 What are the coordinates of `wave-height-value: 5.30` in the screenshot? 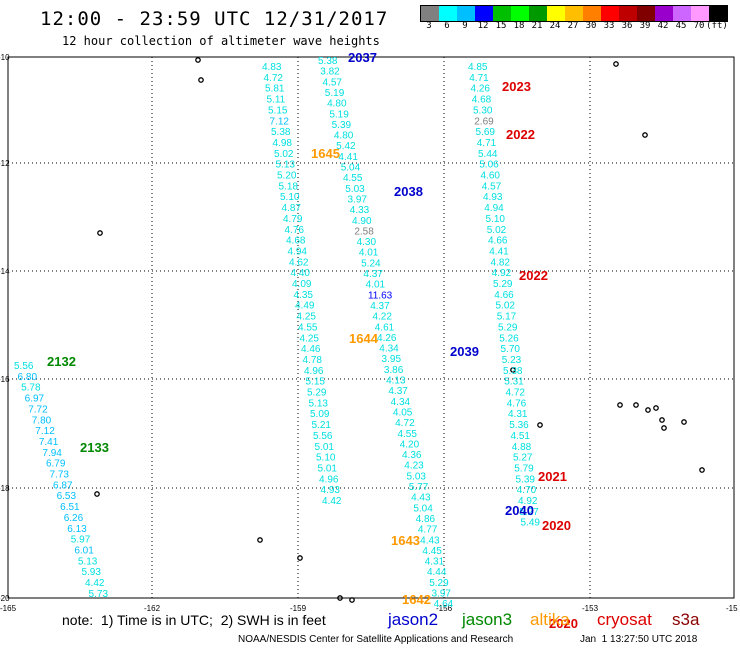 It's located at (483, 110).